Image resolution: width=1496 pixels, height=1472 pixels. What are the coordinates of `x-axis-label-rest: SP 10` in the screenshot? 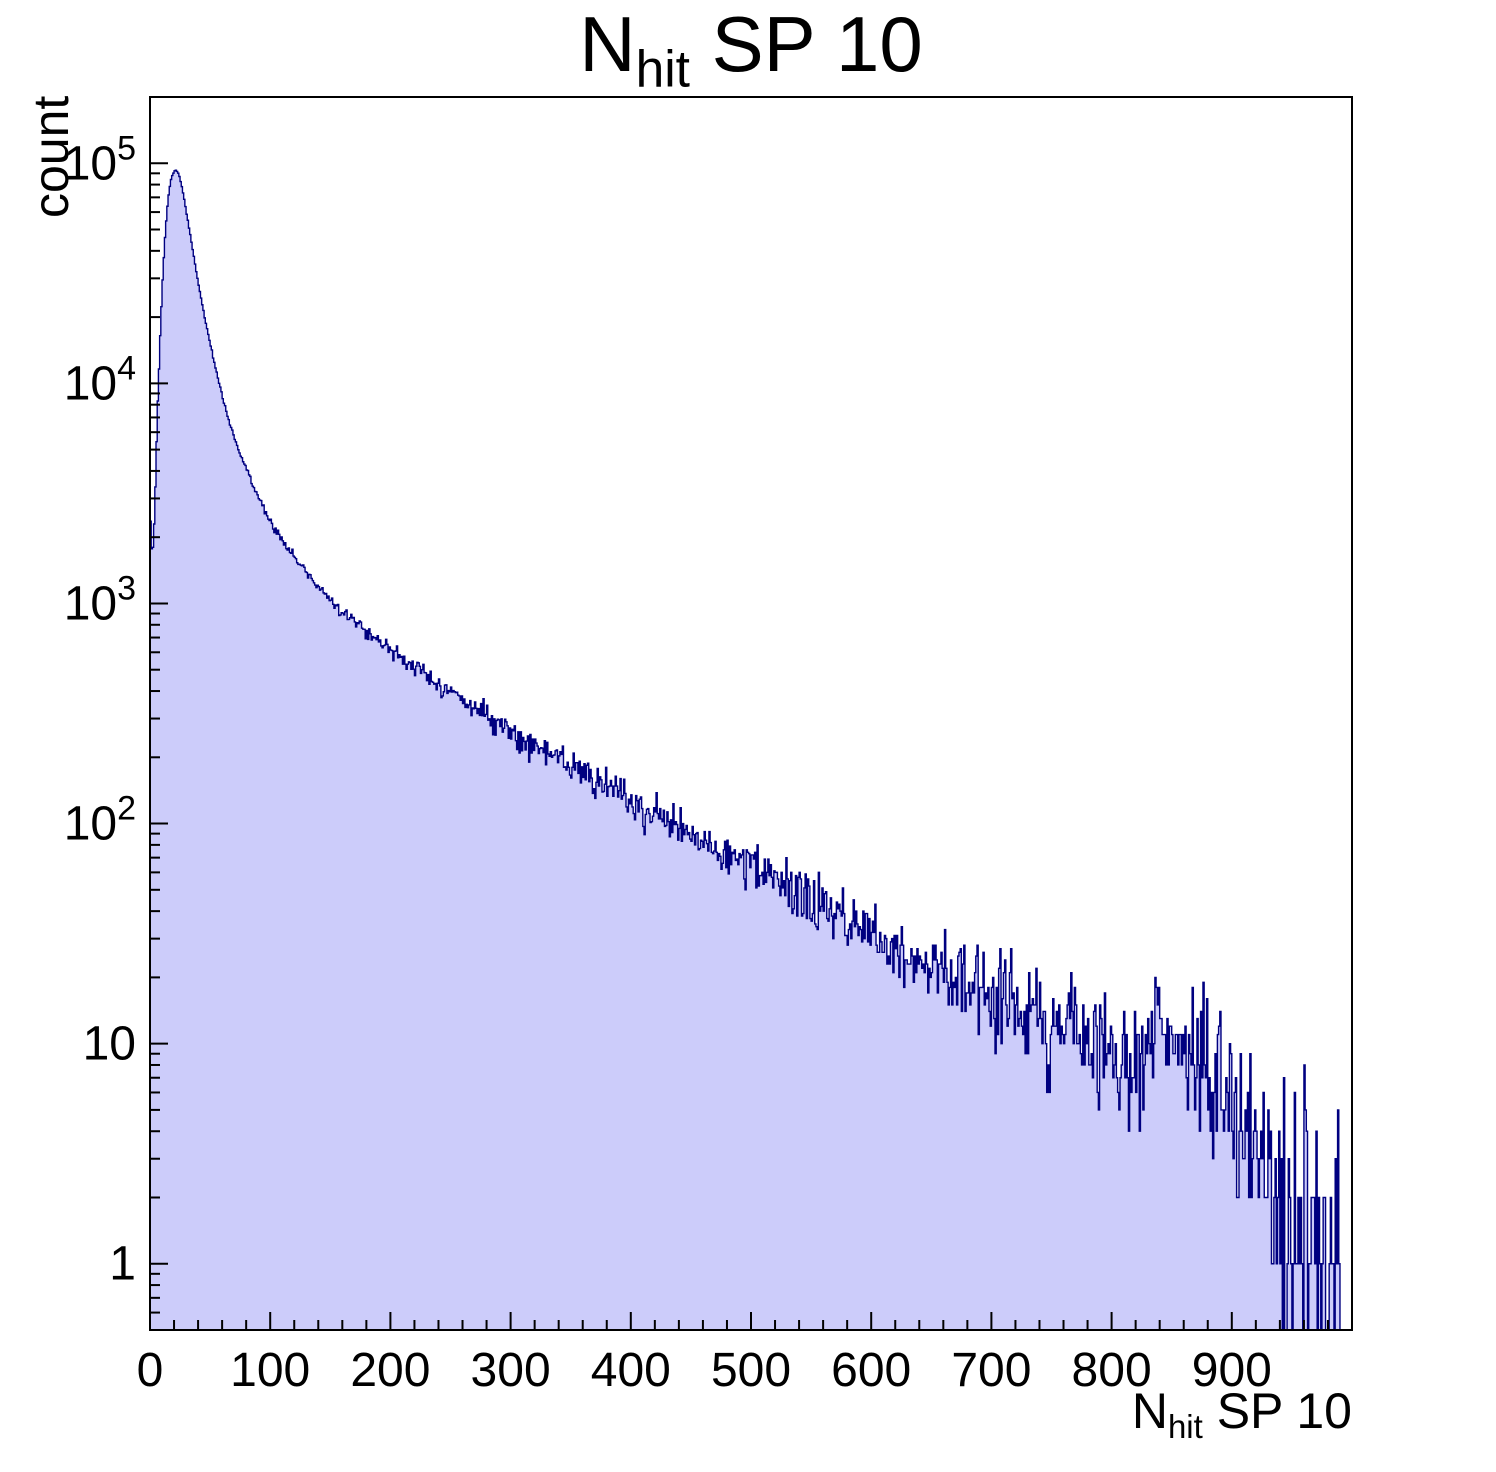 It's located at (1277, 1411).